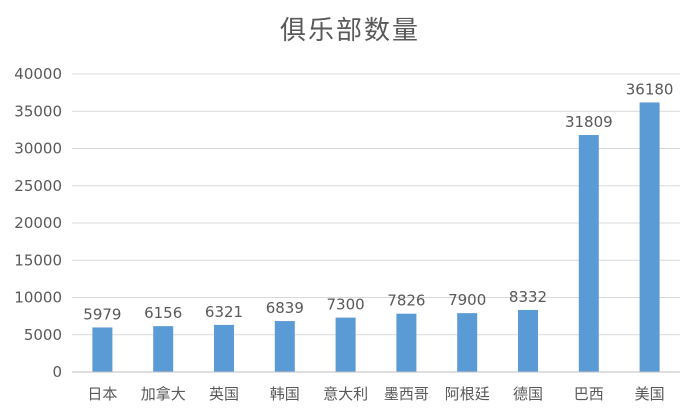  I want to click on data-label: 36180, so click(650, 89).